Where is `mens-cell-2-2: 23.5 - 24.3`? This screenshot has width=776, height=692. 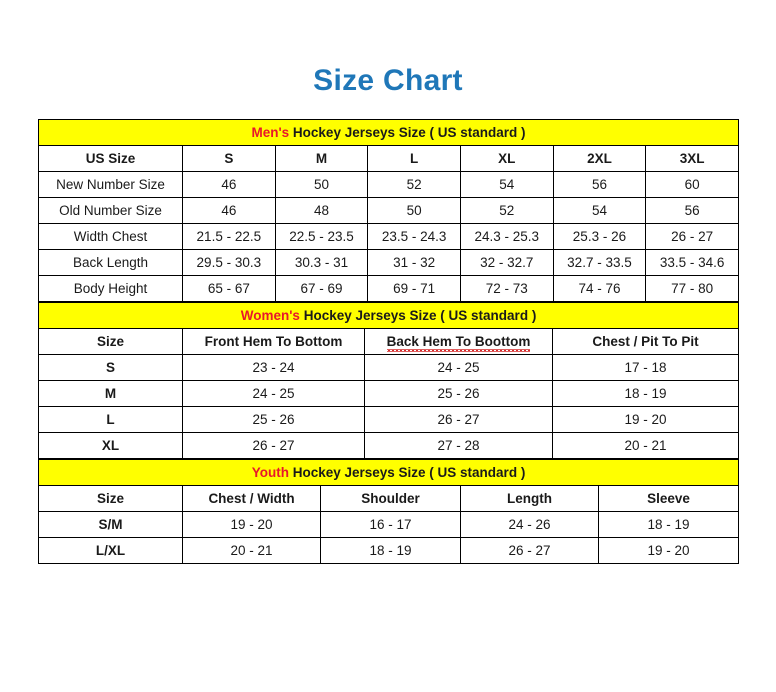
mens-cell-2-2: 23.5 - 24.3 is located at coordinates (414, 236).